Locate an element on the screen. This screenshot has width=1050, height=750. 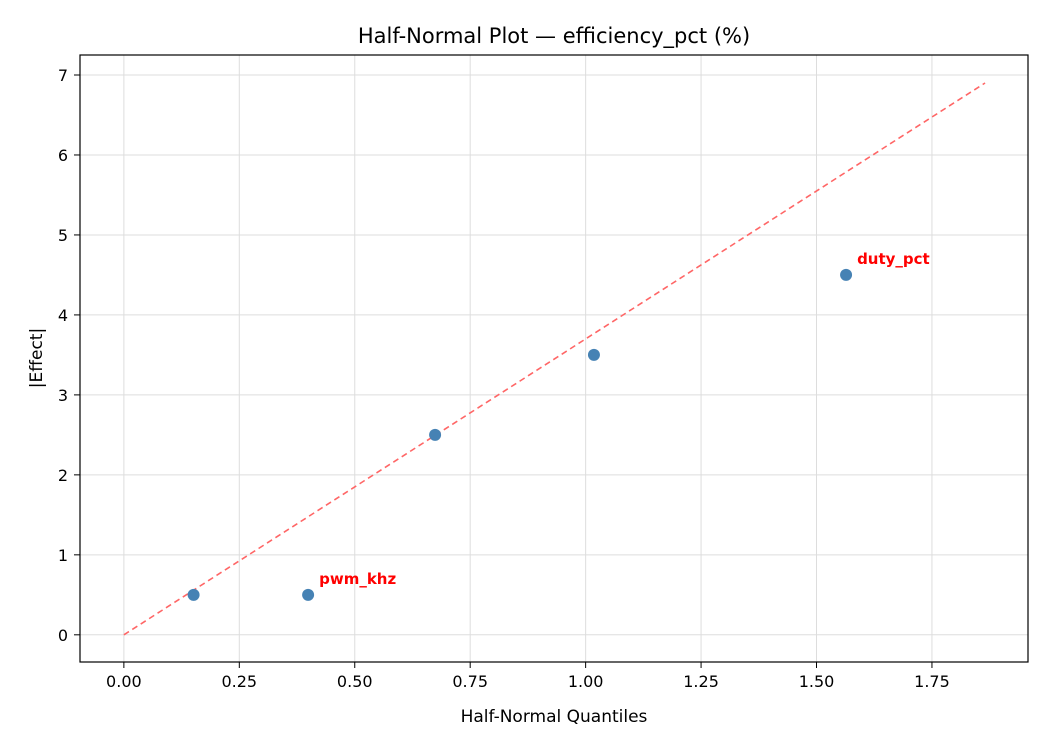
y-tick-label: 1 is located at coordinates (63, 555).